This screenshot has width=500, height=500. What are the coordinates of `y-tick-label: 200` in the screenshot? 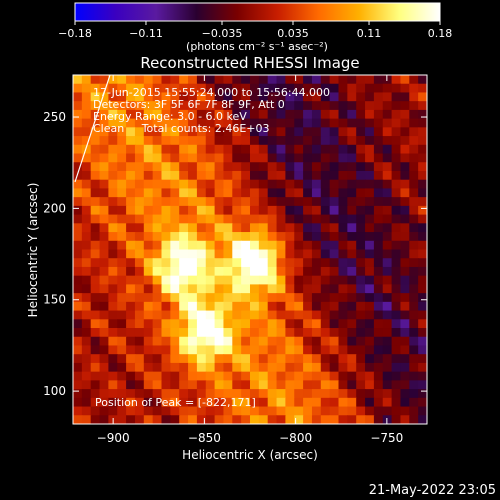 It's located at (54, 208).